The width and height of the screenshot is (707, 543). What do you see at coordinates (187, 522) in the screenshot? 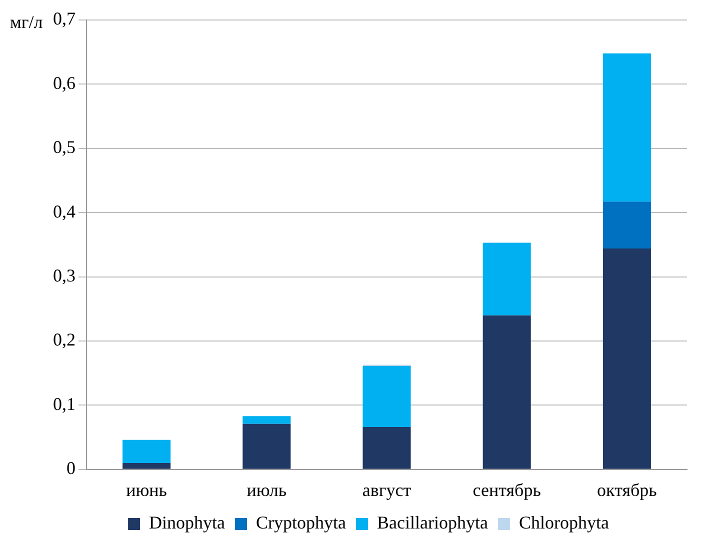
I see `legend-label: Dinophyta` at bounding box center [187, 522].